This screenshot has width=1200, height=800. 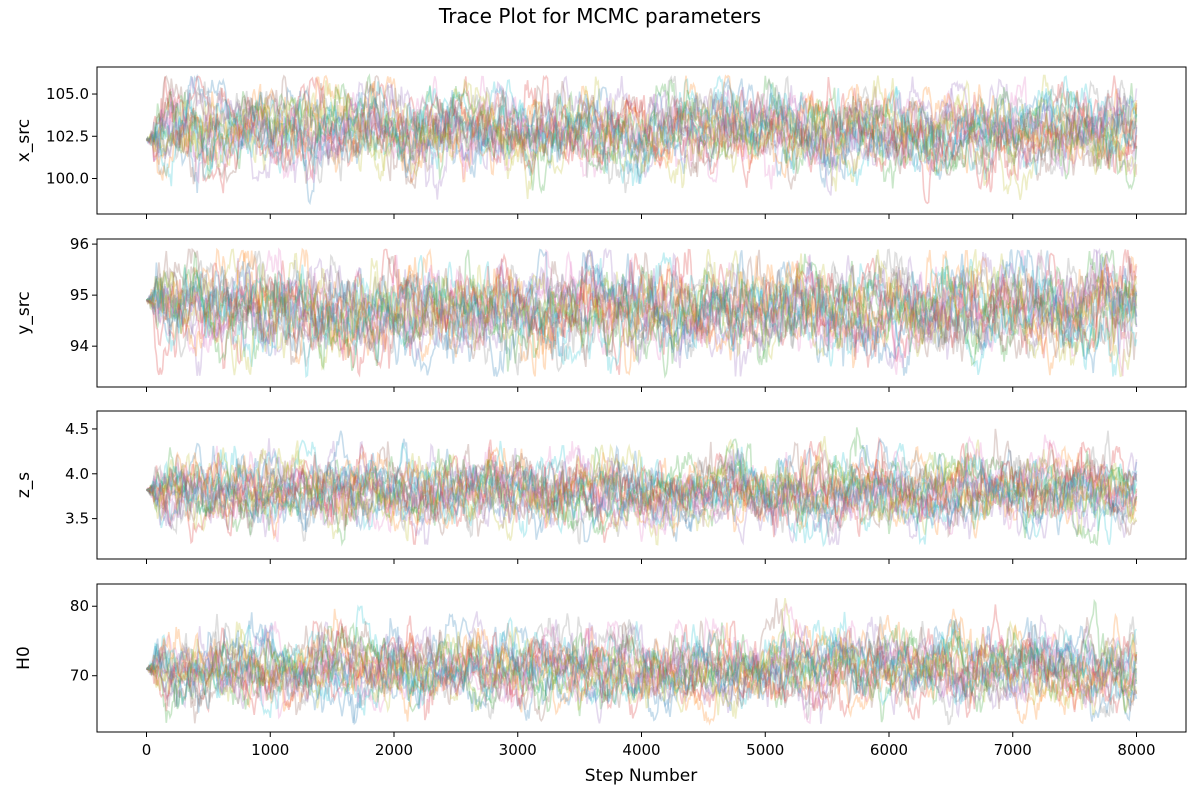 What do you see at coordinates (641, 750) in the screenshot?
I see `x-tick-label: 4000` at bounding box center [641, 750].